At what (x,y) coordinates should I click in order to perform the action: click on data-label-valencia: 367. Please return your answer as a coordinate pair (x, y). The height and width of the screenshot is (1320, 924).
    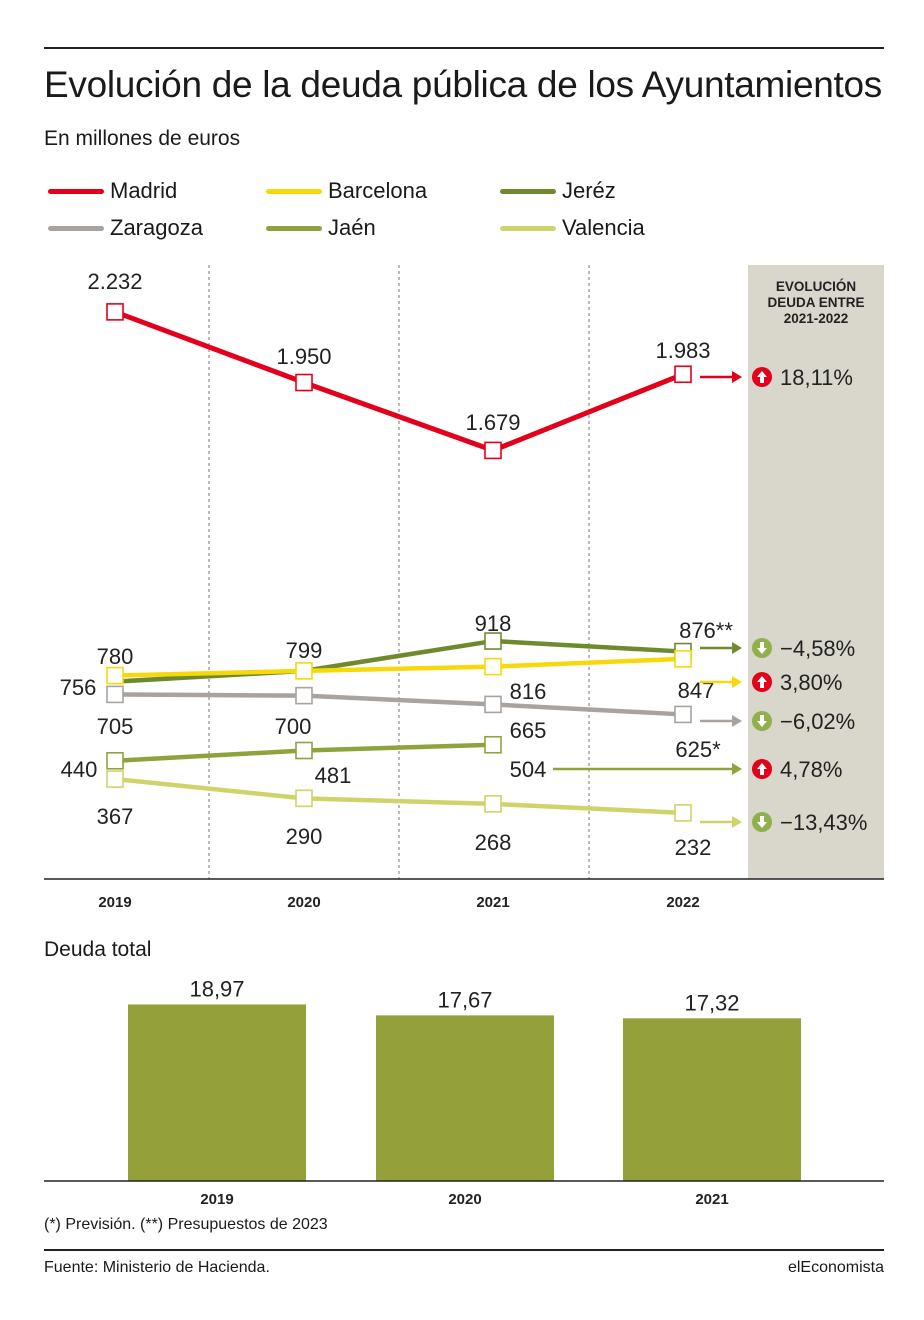
    Looking at the image, I should click on (115, 816).